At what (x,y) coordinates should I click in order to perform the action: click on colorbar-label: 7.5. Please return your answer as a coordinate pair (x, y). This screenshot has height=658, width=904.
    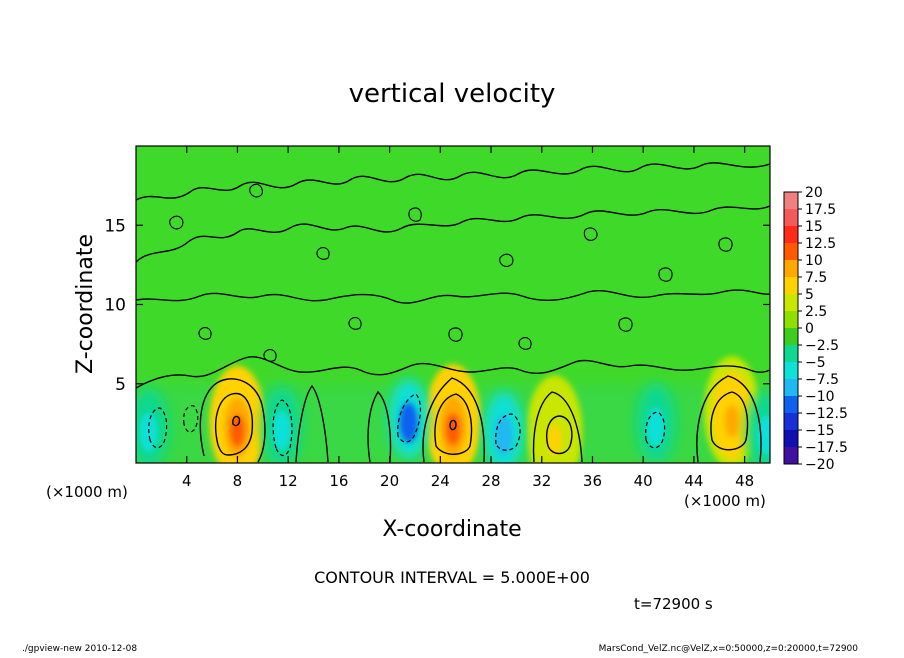
    Looking at the image, I should click on (816, 278).